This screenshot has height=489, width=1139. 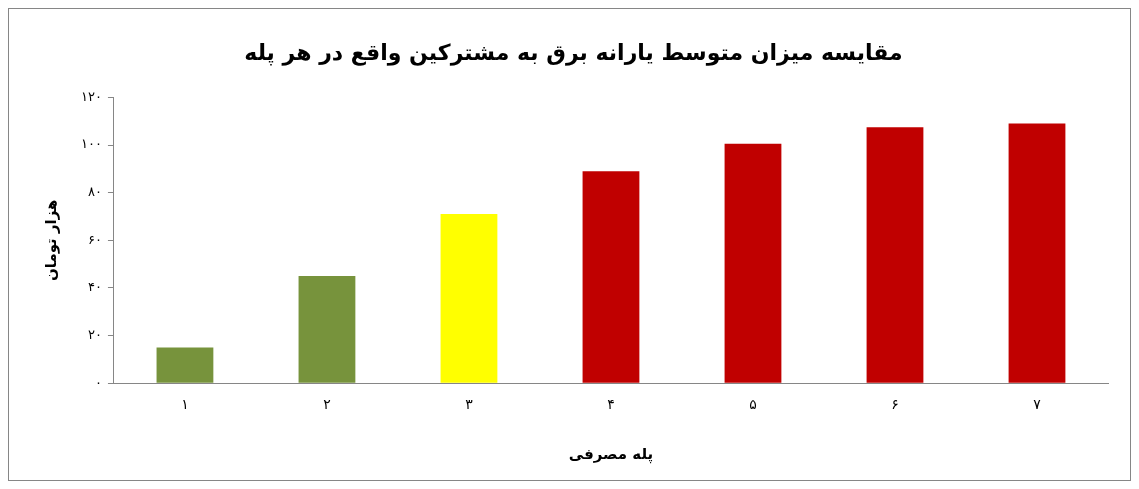 I want to click on x-tick-label: ۷, so click(x=1037, y=404).